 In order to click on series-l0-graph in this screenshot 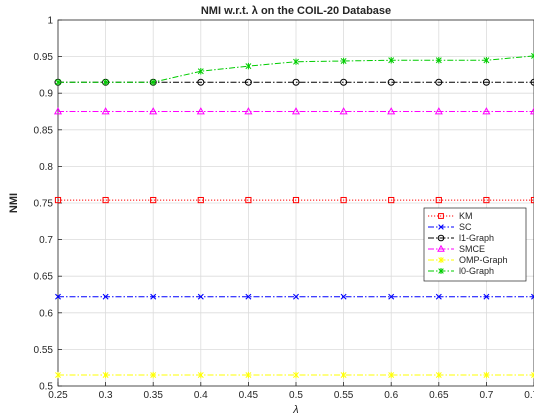, I will do `click(294, 69)`.